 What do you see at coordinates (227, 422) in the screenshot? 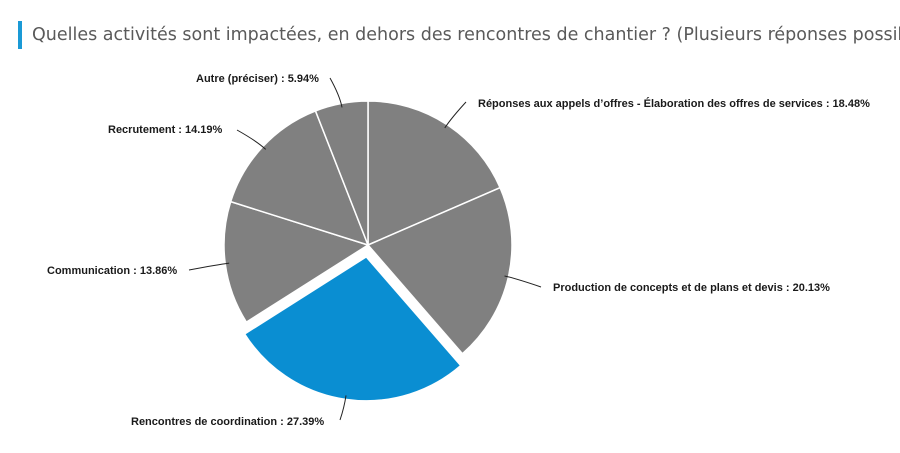
I see `slice-label: Rencontres de coordination : 27.39%` at bounding box center [227, 422].